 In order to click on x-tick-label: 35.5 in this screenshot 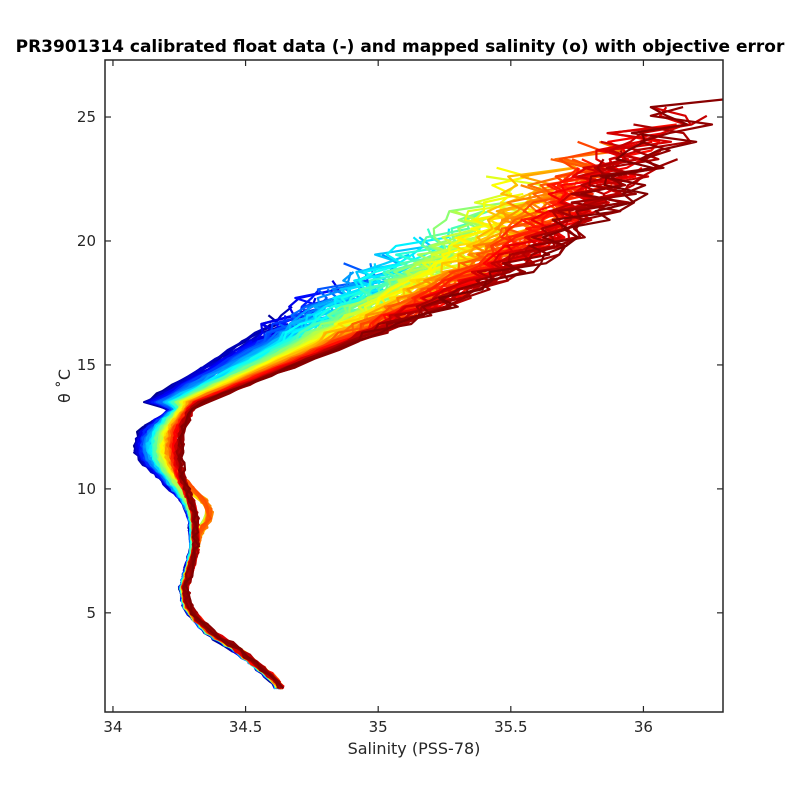, I will do `click(510, 727)`.